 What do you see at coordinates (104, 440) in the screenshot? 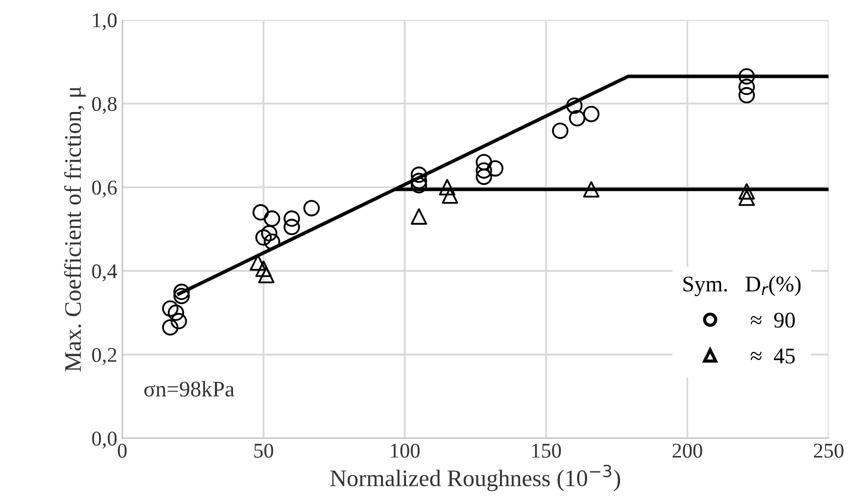
I see `y-tick-label: 0,0` at bounding box center [104, 440].